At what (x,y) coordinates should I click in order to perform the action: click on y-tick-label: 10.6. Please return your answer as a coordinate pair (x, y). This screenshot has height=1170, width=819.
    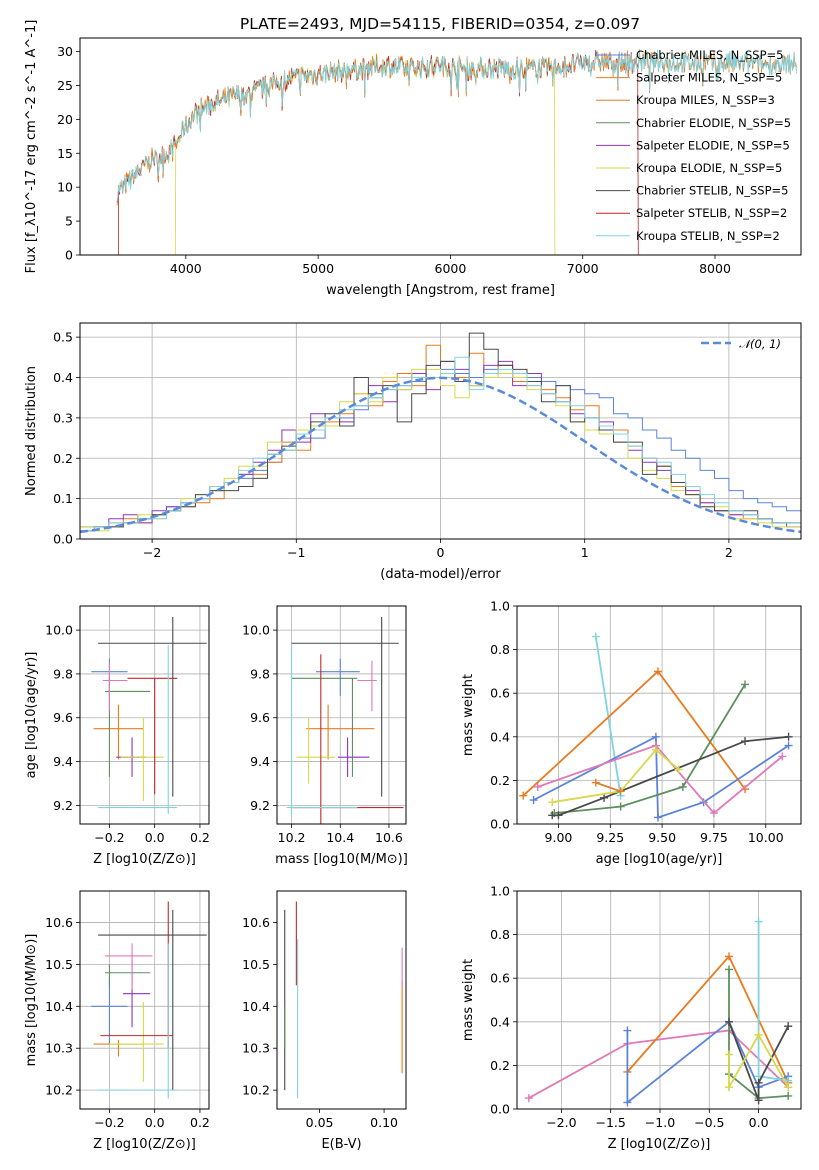
    Looking at the image, I should click on (256, 922).